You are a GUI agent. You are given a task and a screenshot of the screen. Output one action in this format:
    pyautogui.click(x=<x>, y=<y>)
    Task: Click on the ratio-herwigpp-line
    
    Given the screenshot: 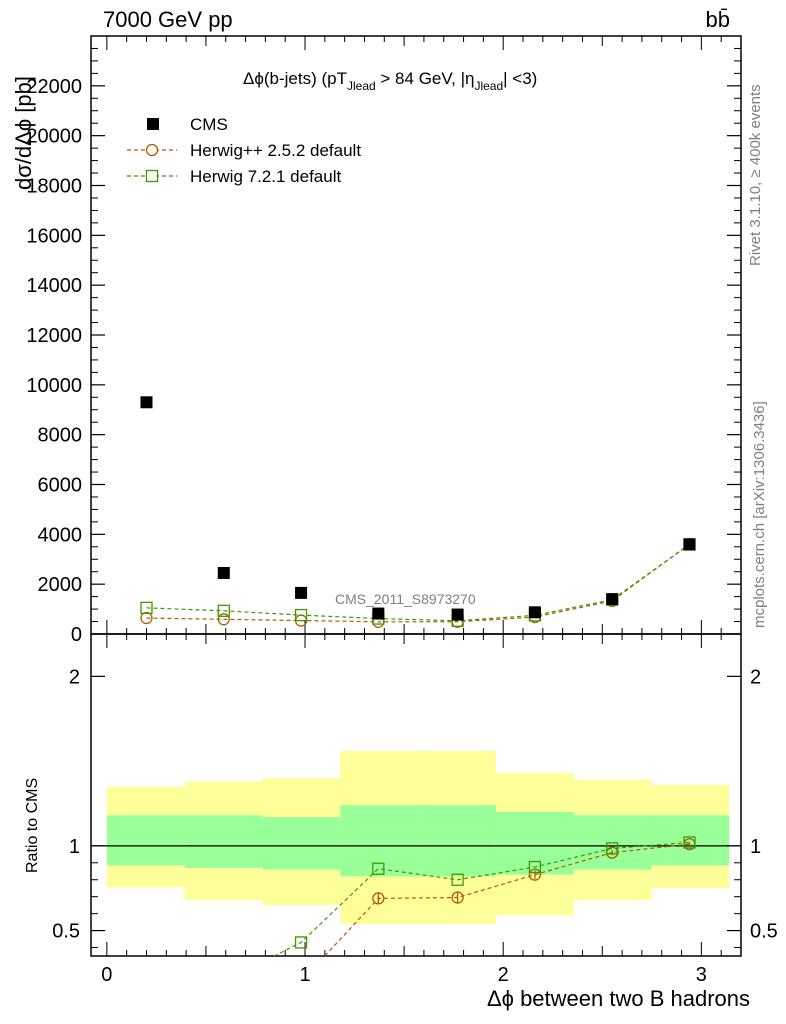 What is the action you would take?
    pyautogui.click(x=506, y=899)
    